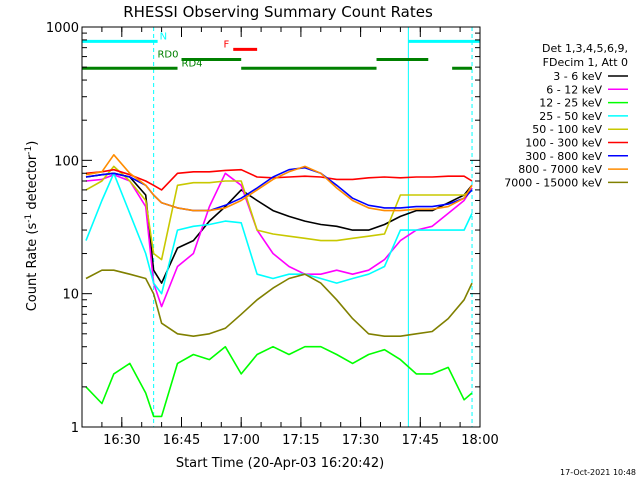 The width and height of the screenshot is (640, 480). Describe the element at coordinates (121, 440) in the screenshot. I see `x-tick-label: 16:30` at that location.